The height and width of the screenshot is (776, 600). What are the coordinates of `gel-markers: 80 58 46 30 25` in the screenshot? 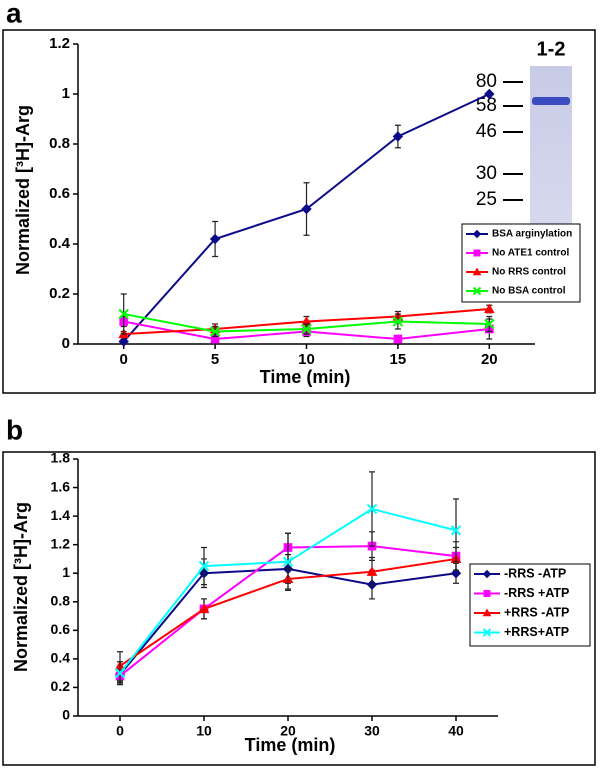 It's located at (499, 140).